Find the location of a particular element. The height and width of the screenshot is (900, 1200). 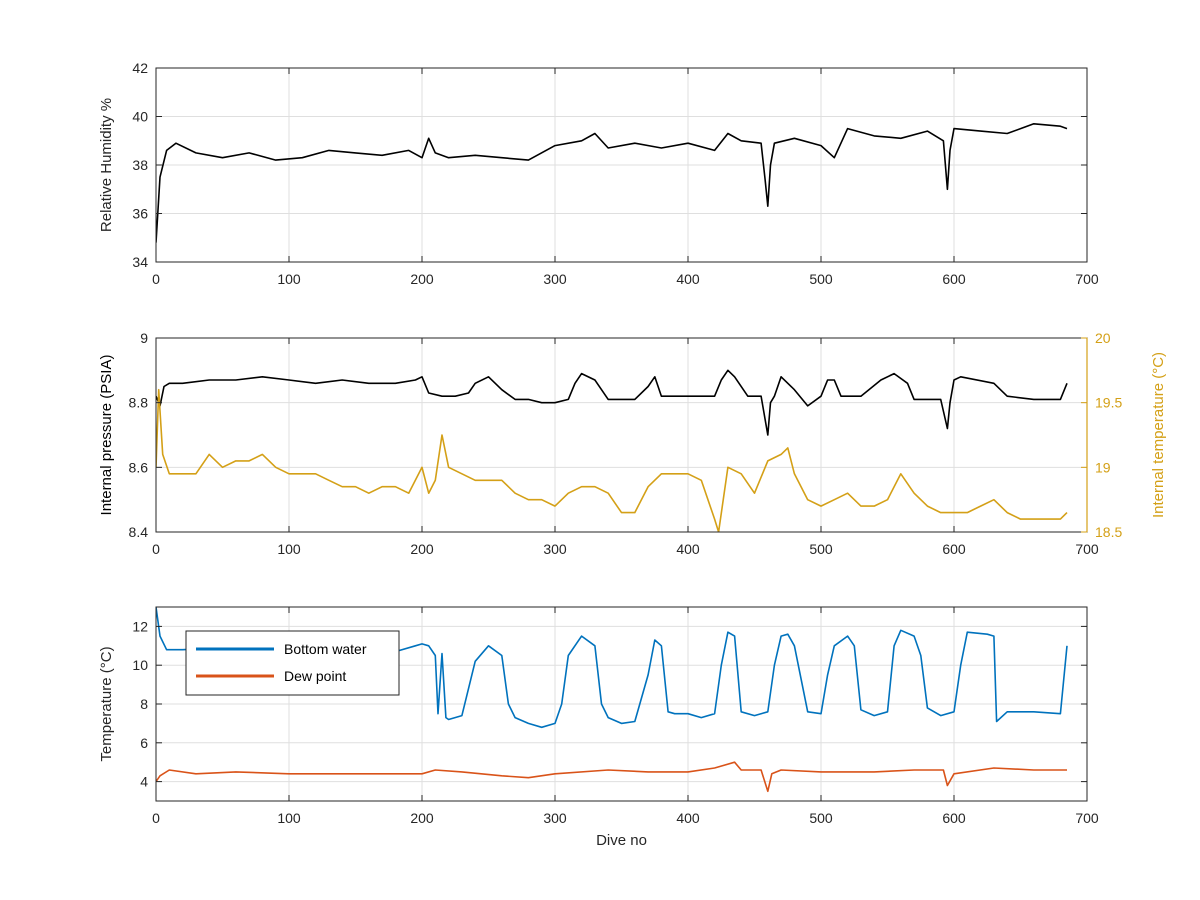

y-axis-label-right: Internal temperature (°C) is located at coordinates (1158, 435).